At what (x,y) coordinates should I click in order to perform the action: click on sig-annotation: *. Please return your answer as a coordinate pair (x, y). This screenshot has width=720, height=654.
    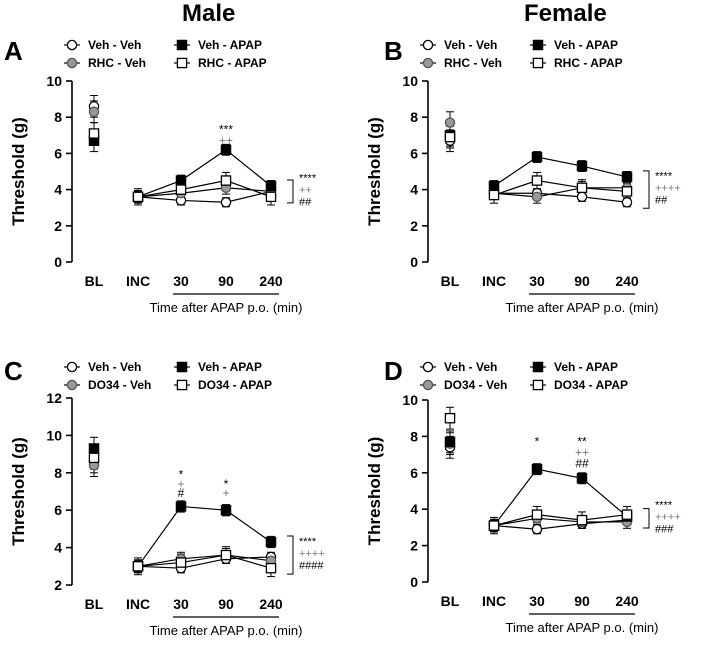
    Looking at the image, I should click on (226, 484).